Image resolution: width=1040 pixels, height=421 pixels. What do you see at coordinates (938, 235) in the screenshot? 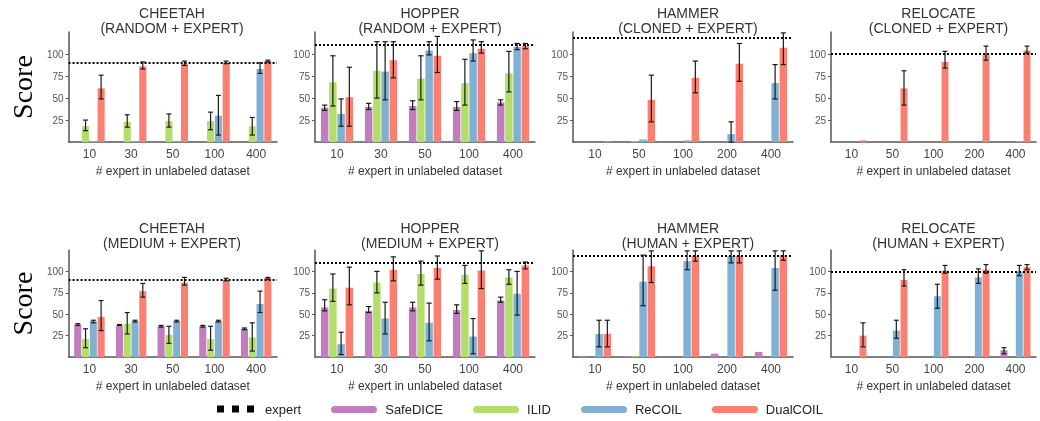
I see `chart-title: RELOCATE (HUMAN + EXPERT)` at bounding box center [938, 235].